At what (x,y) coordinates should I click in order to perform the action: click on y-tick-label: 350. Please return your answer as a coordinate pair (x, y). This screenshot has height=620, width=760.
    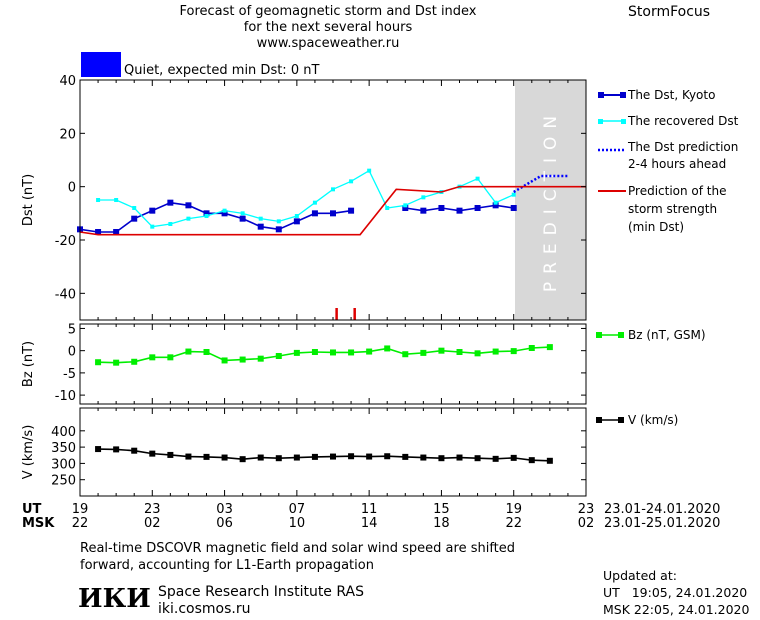
    Looking at the image, I should click on (63, 448).